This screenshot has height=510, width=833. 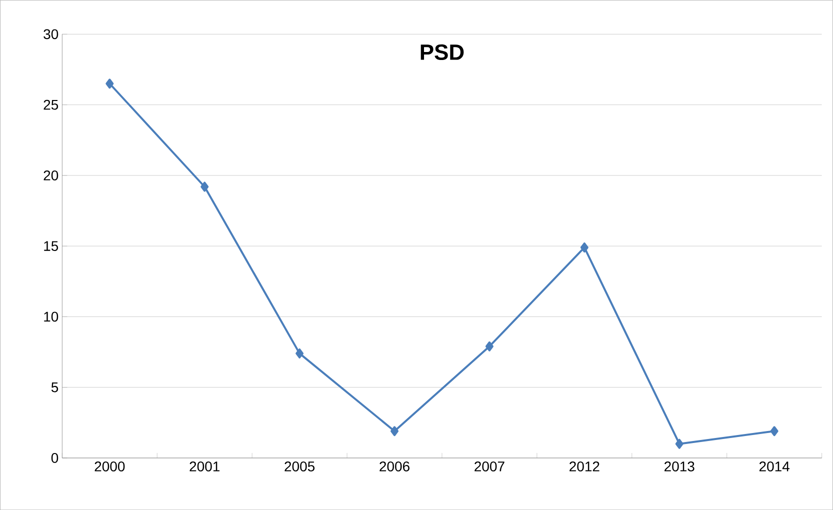 What do you see at coordinates (51, 105) in the screenshot?
I see `y-tick-label: 25` at bounding box center [51, 105].